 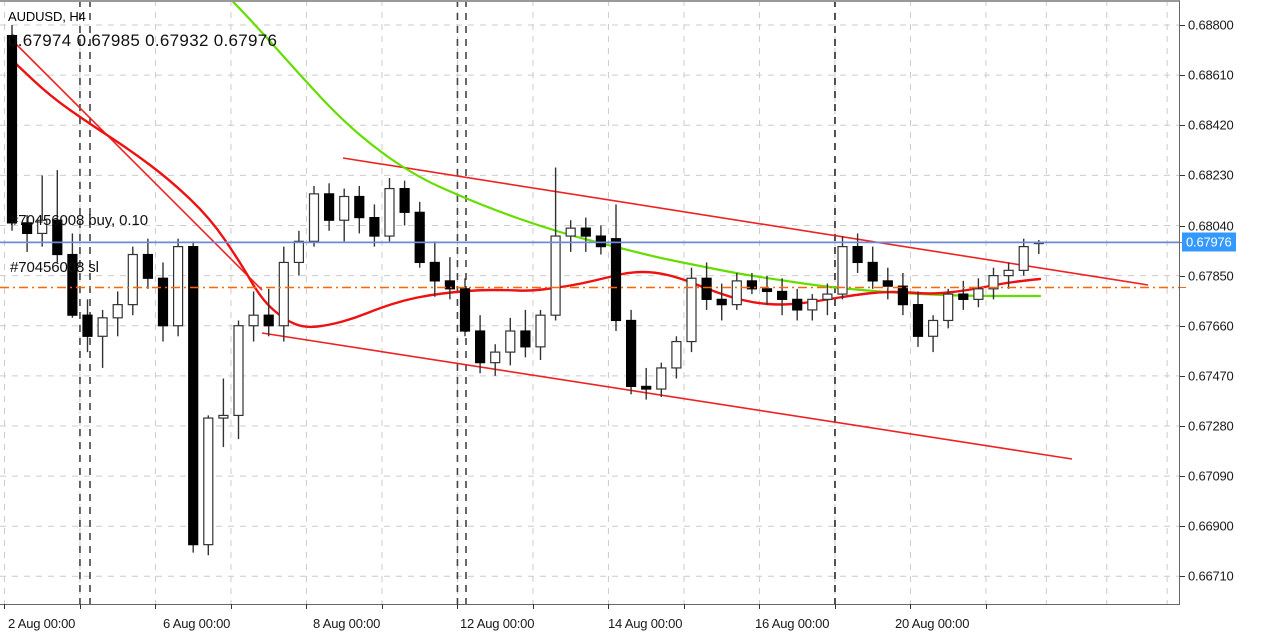 I want to click on trendline-descending-main, so click(x=137, y=165).